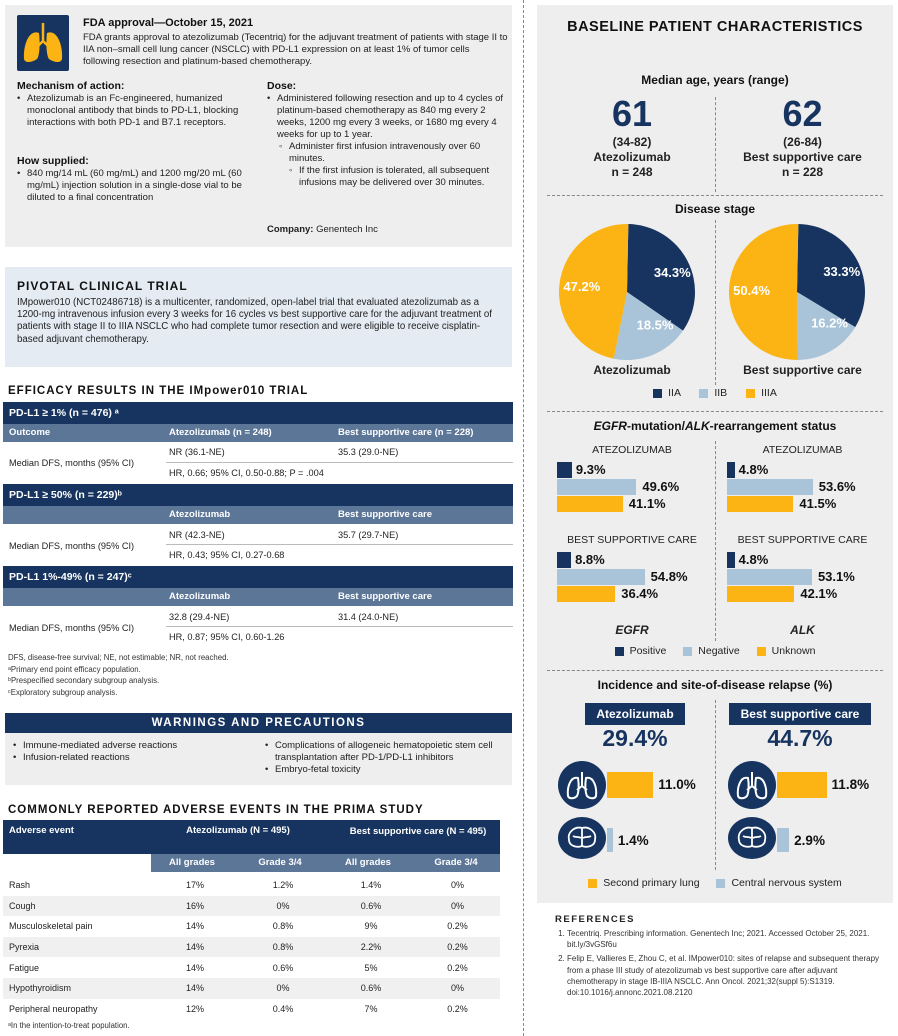 The width and height of the screenshot is (898, 1036). What do you see at coordinates (802, 157) in the screenshot?
I see `bsc-label: Best supportive care` at bounding box center [802, 157].